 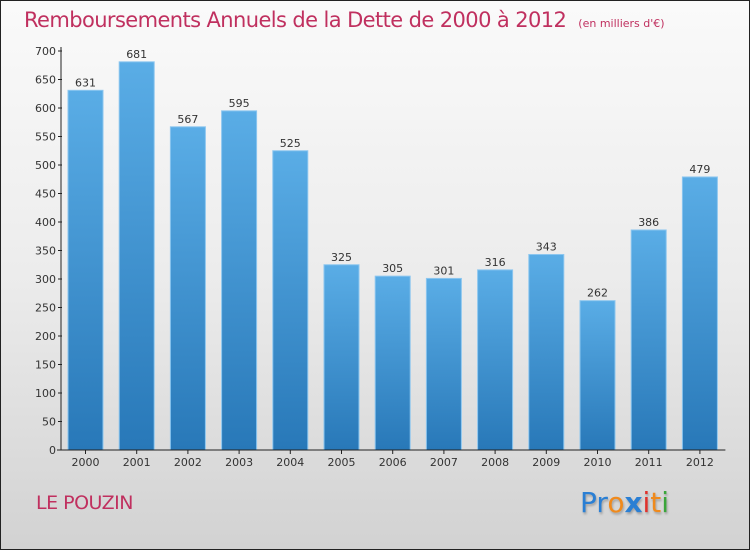 I want to click on bar-2000, so click(x=85, y=270).